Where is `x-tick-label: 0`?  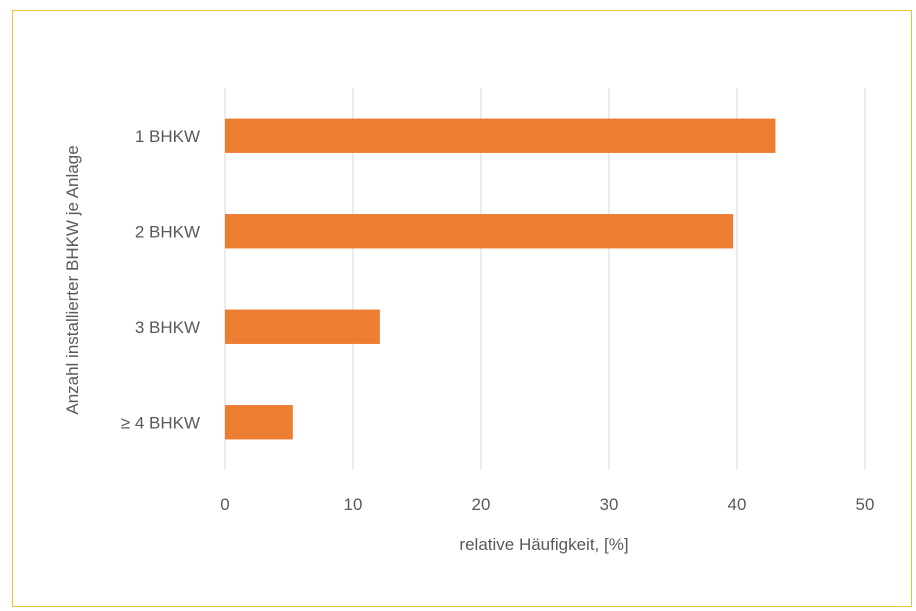
x-tick-label: 0 is located at coordinates (224, 504).